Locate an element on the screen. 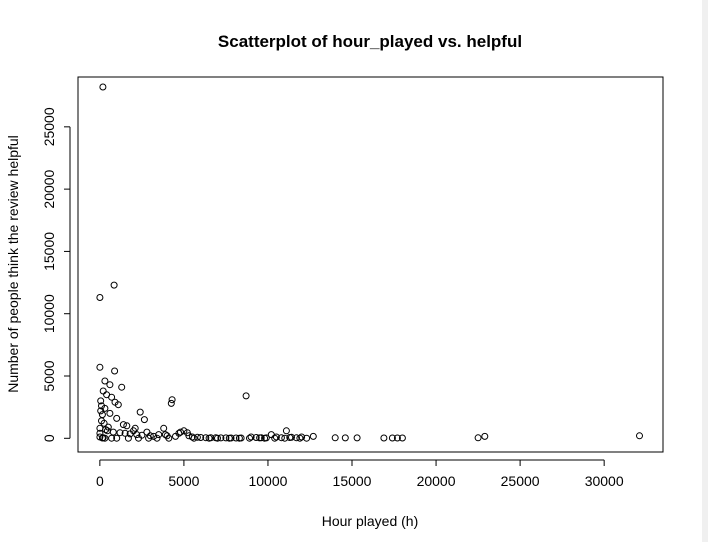 The image size is (708, 542). y-axis: 0 5000 10000 15000 20000 25000 is located at coordinates (56, 274).